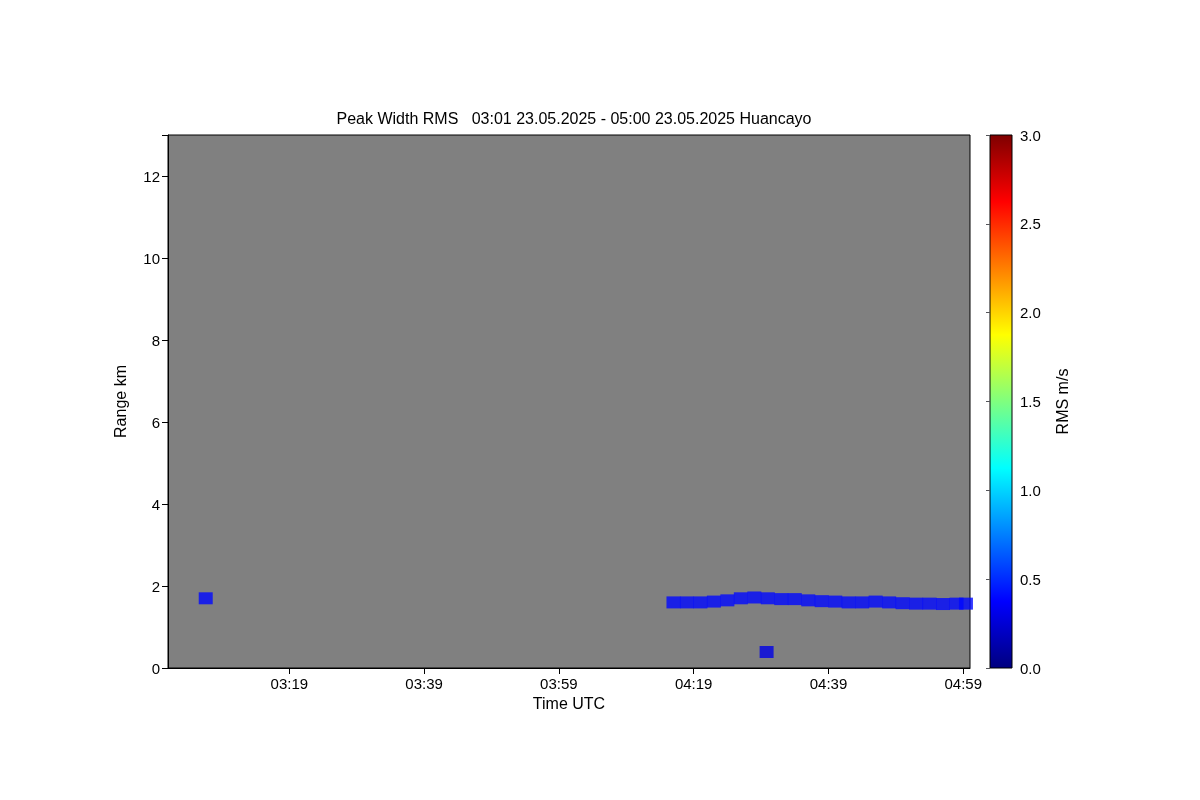 The height and width of the screenshot is (800, 1200). I want to click on color-bar-label: 1.0, so click(1030, 490).